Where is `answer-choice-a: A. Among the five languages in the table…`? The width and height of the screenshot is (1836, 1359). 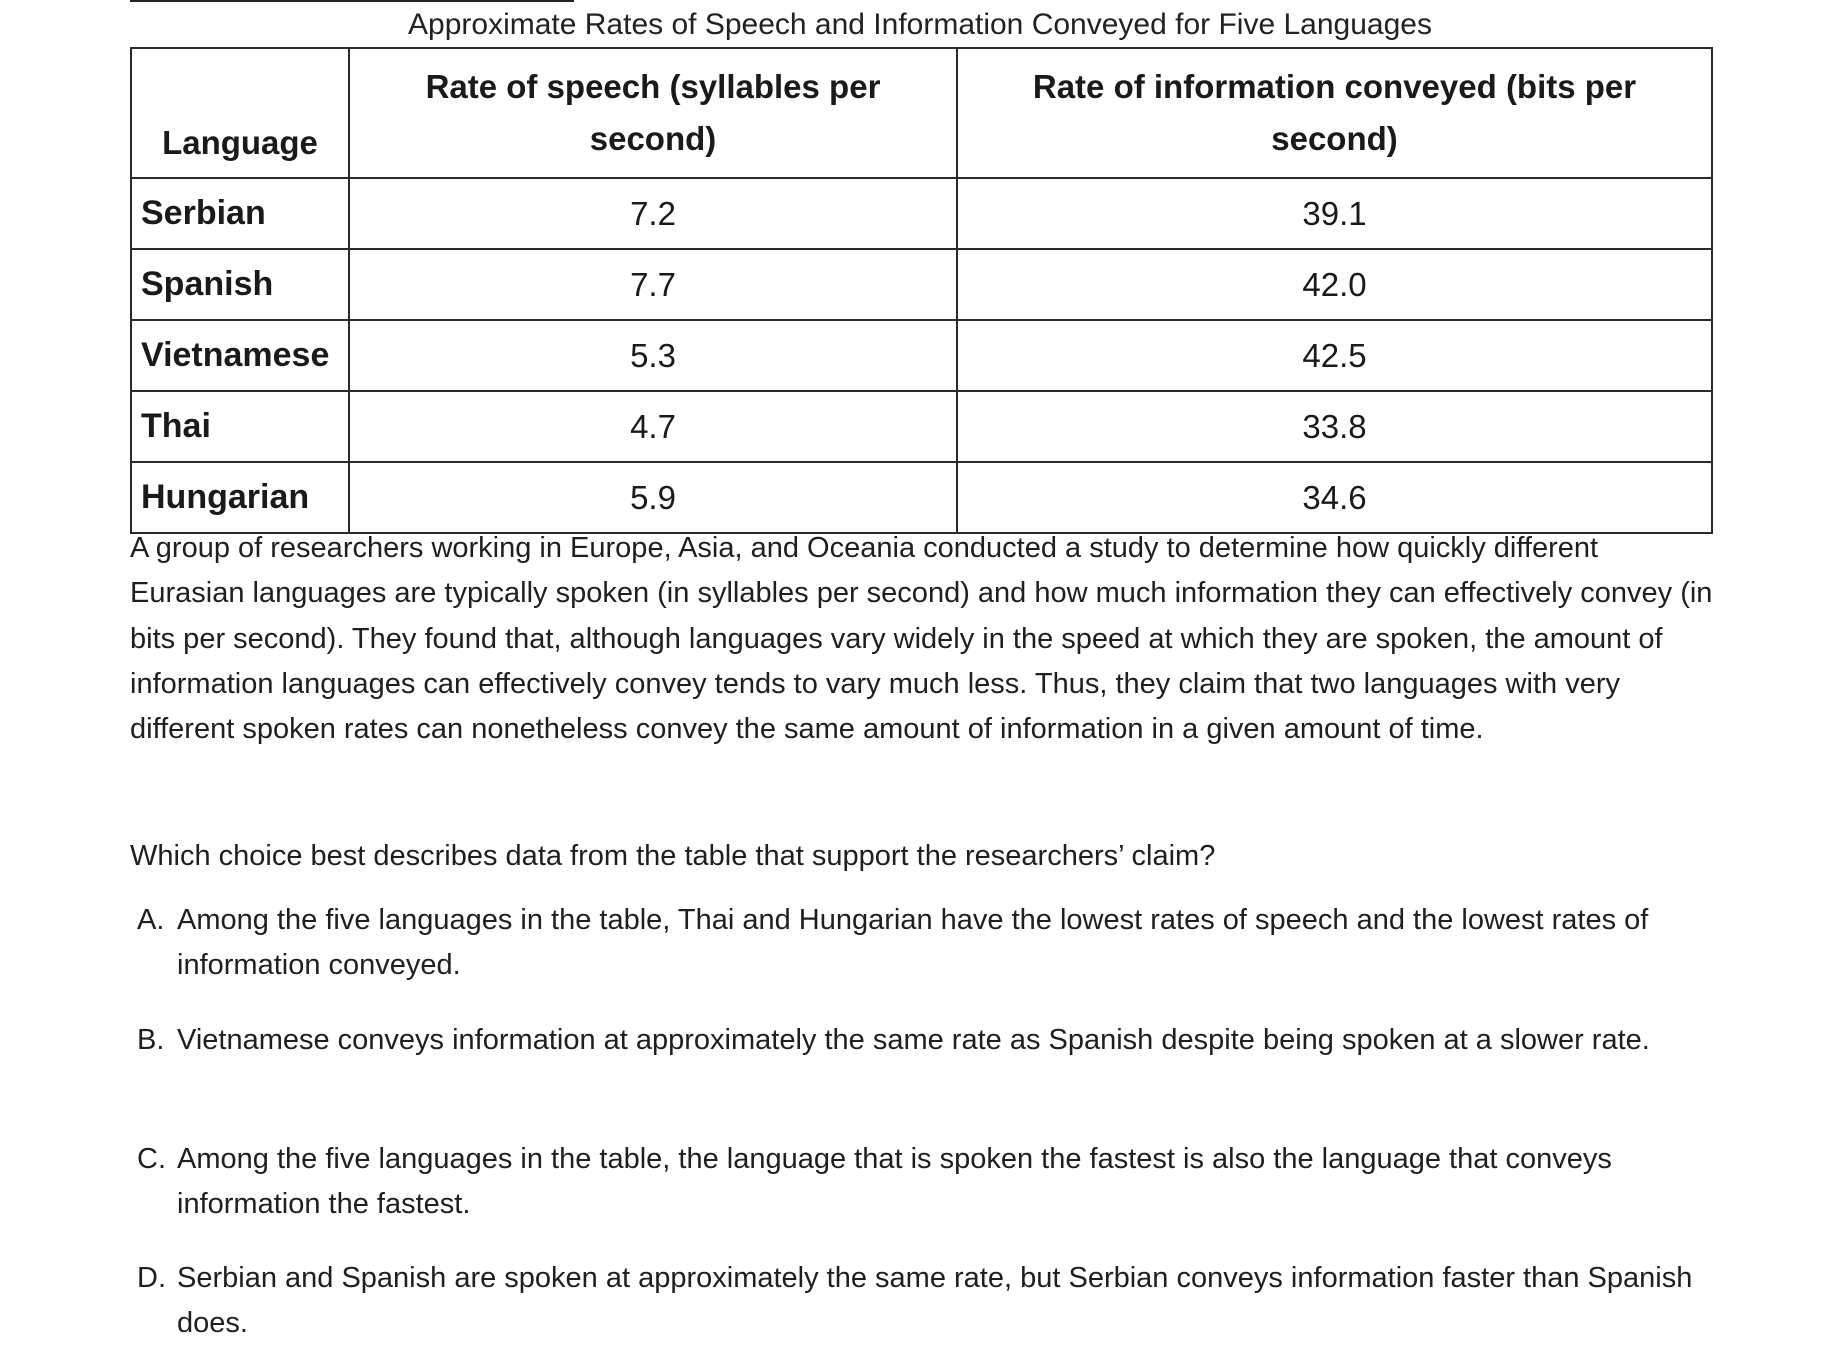
answer-choice-a: A. Among the five languages in the table… is located at coordinates (927, 943).